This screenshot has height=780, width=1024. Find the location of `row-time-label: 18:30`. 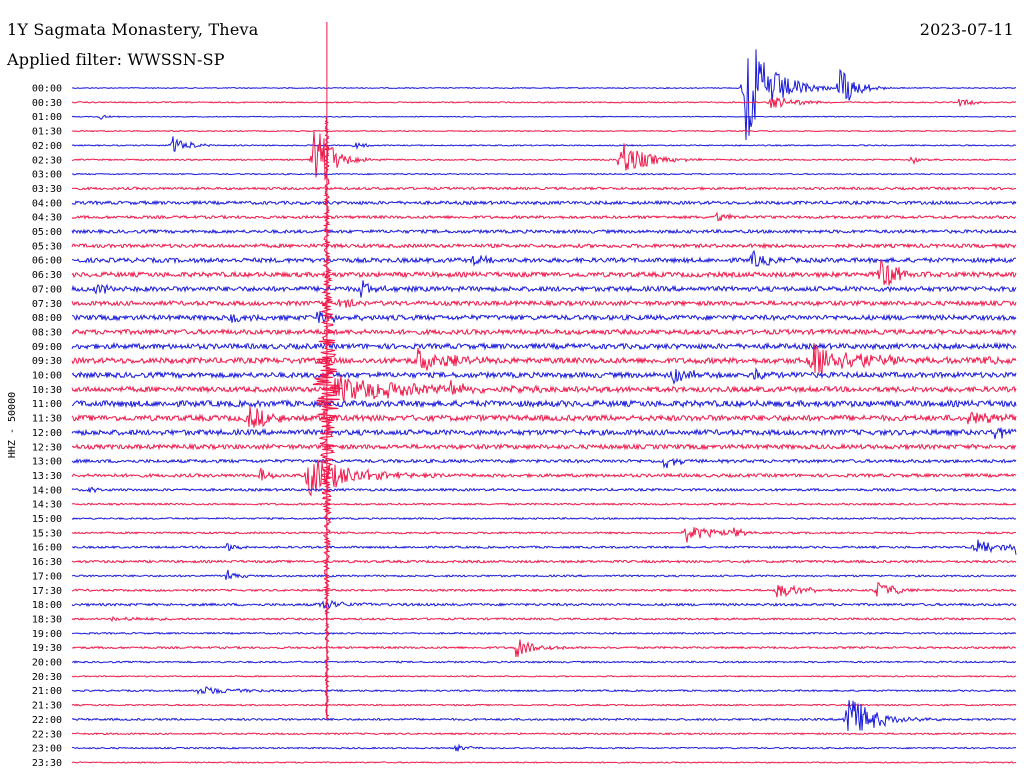

row-time-label: 18:30 is located at coordinates (47, 619).